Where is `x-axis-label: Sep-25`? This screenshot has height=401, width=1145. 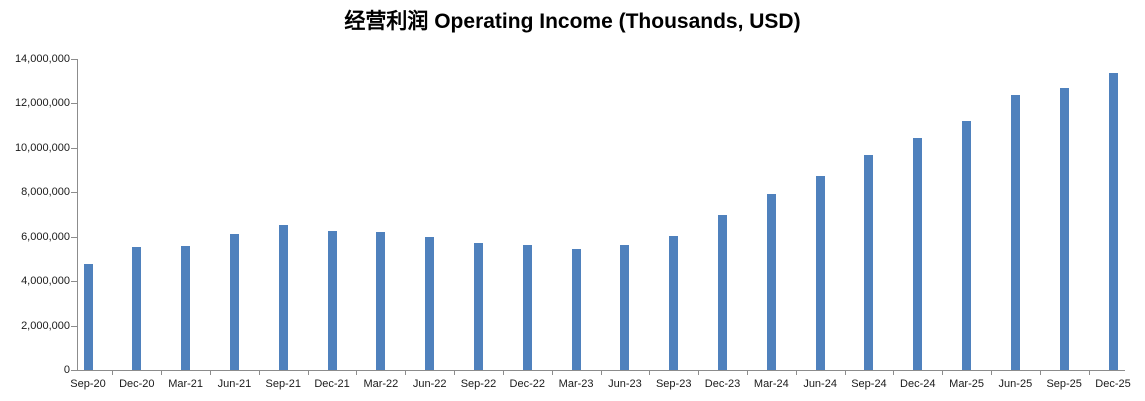
x-axis-label: Sep-25 is located at coordinates (1064, 384).